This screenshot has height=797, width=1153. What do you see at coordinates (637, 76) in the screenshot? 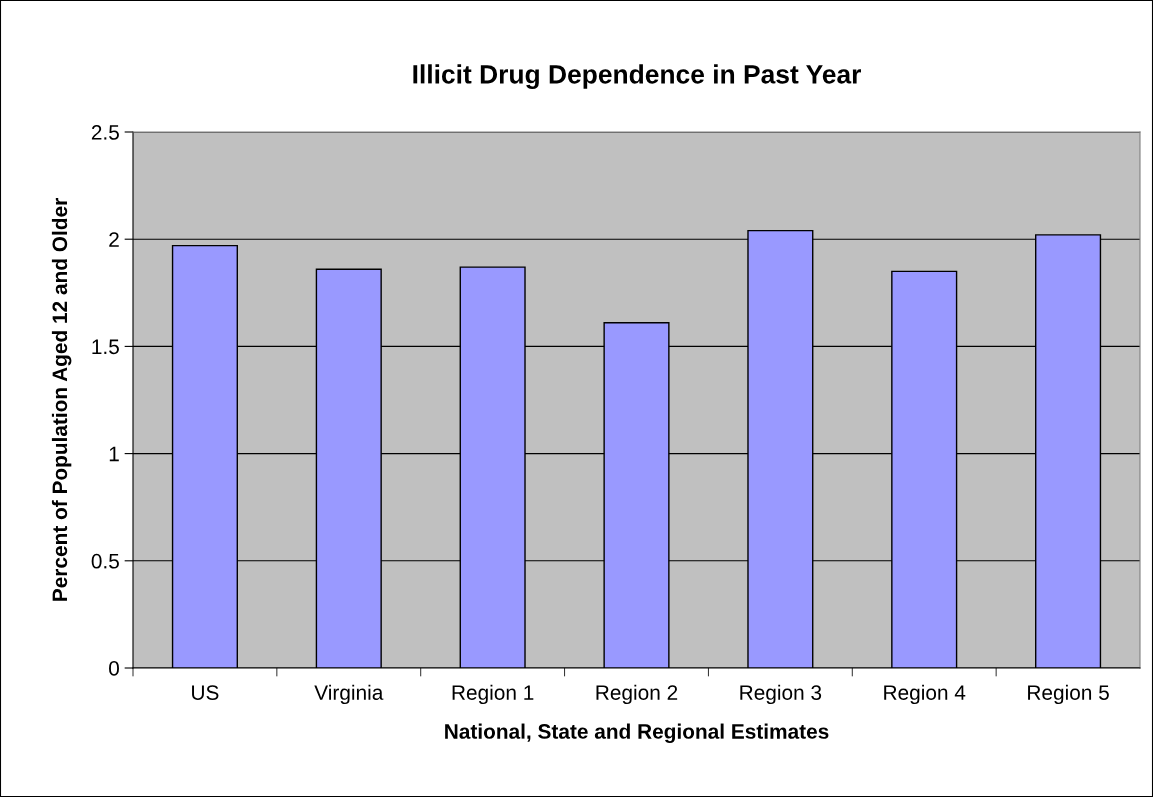
I see `chart-title: Illicit Drug Dependence in Past Year` at bounding box center [637, 76].